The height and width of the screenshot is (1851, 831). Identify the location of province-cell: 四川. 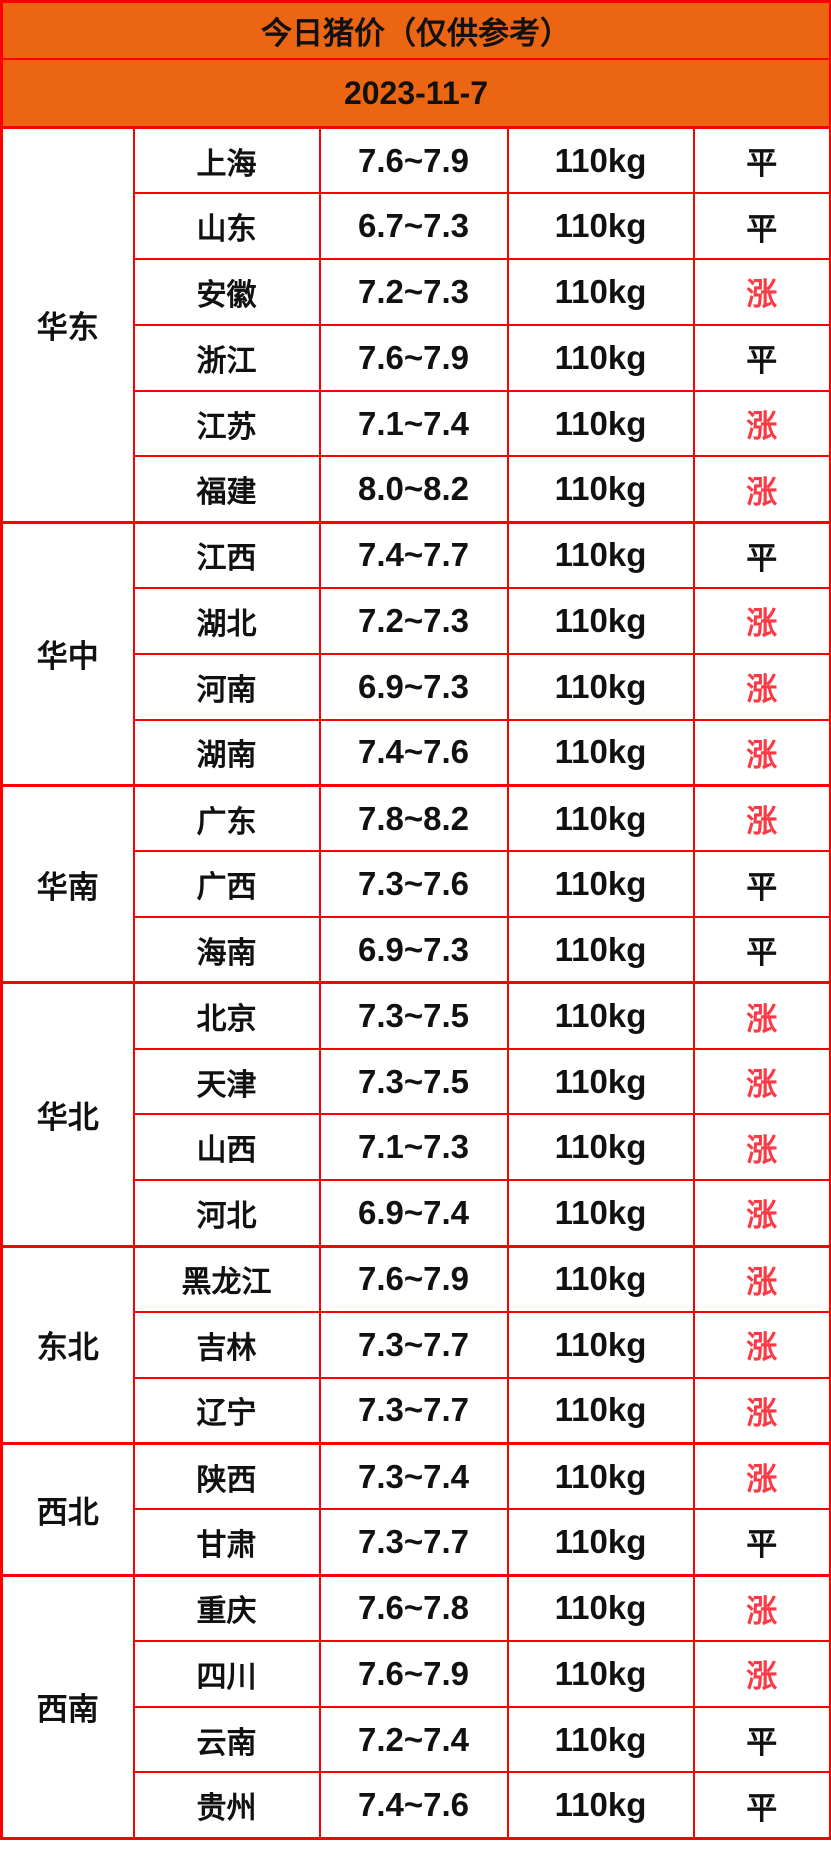
(226, 1673).